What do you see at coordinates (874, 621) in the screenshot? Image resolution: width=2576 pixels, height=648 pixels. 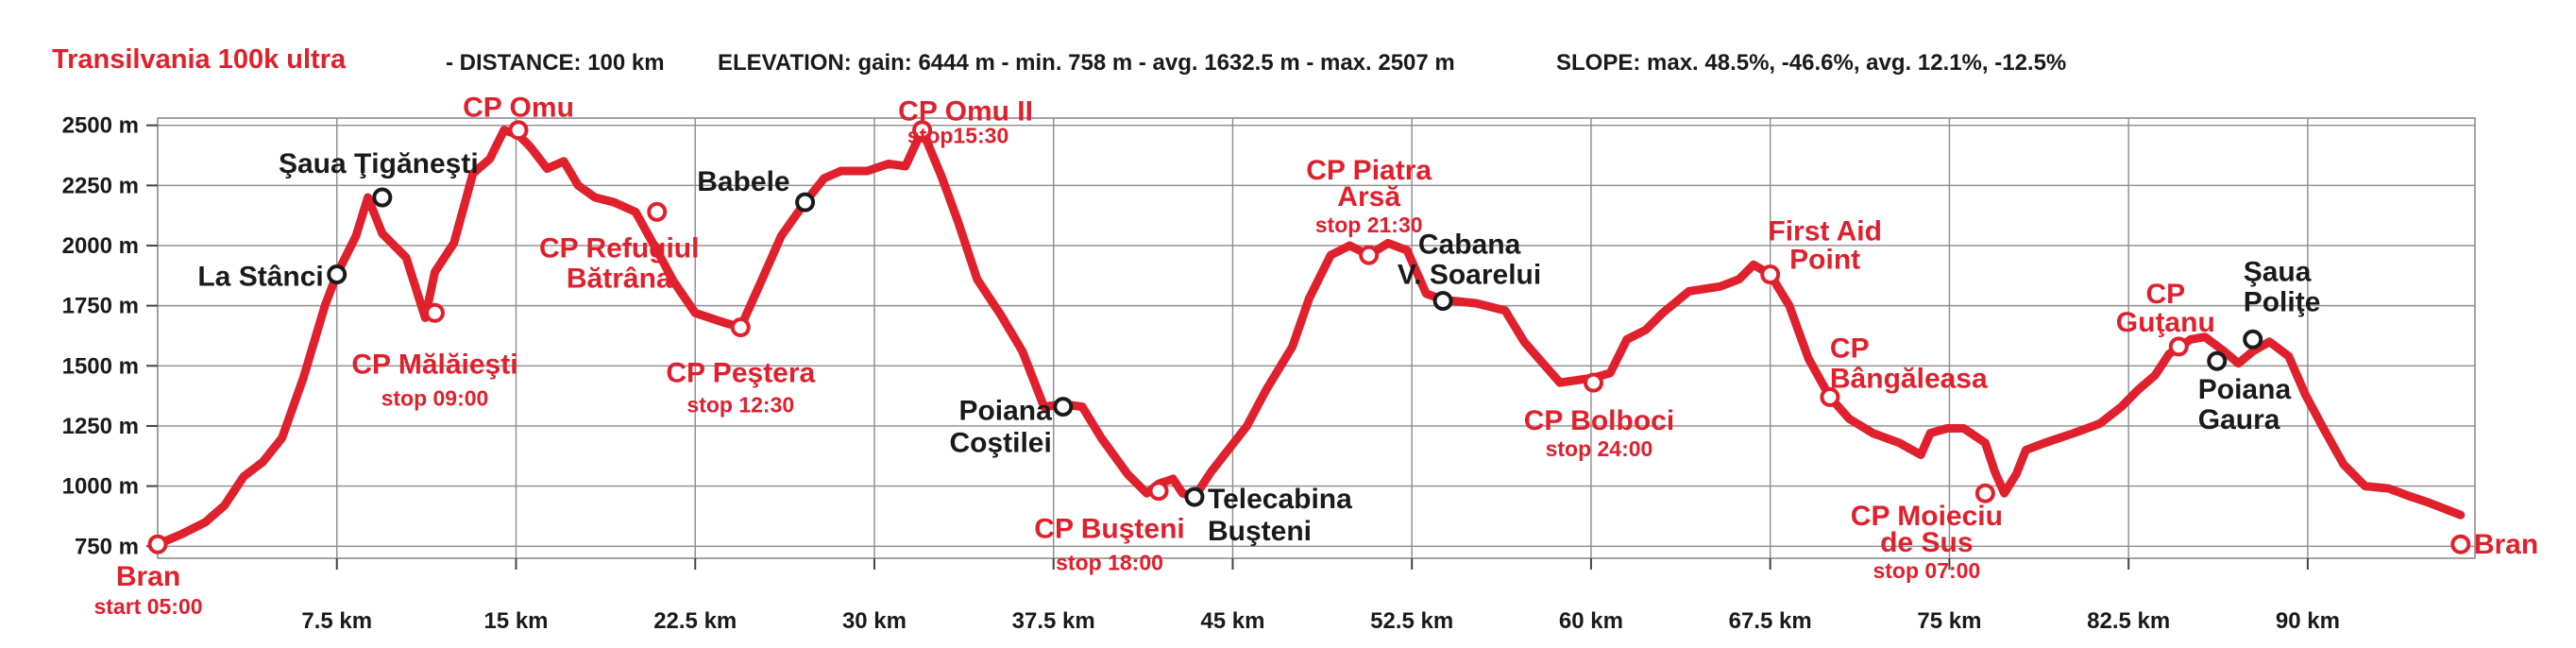 I see `x-tick-label: 30 km` at bounding box center [874, 621].